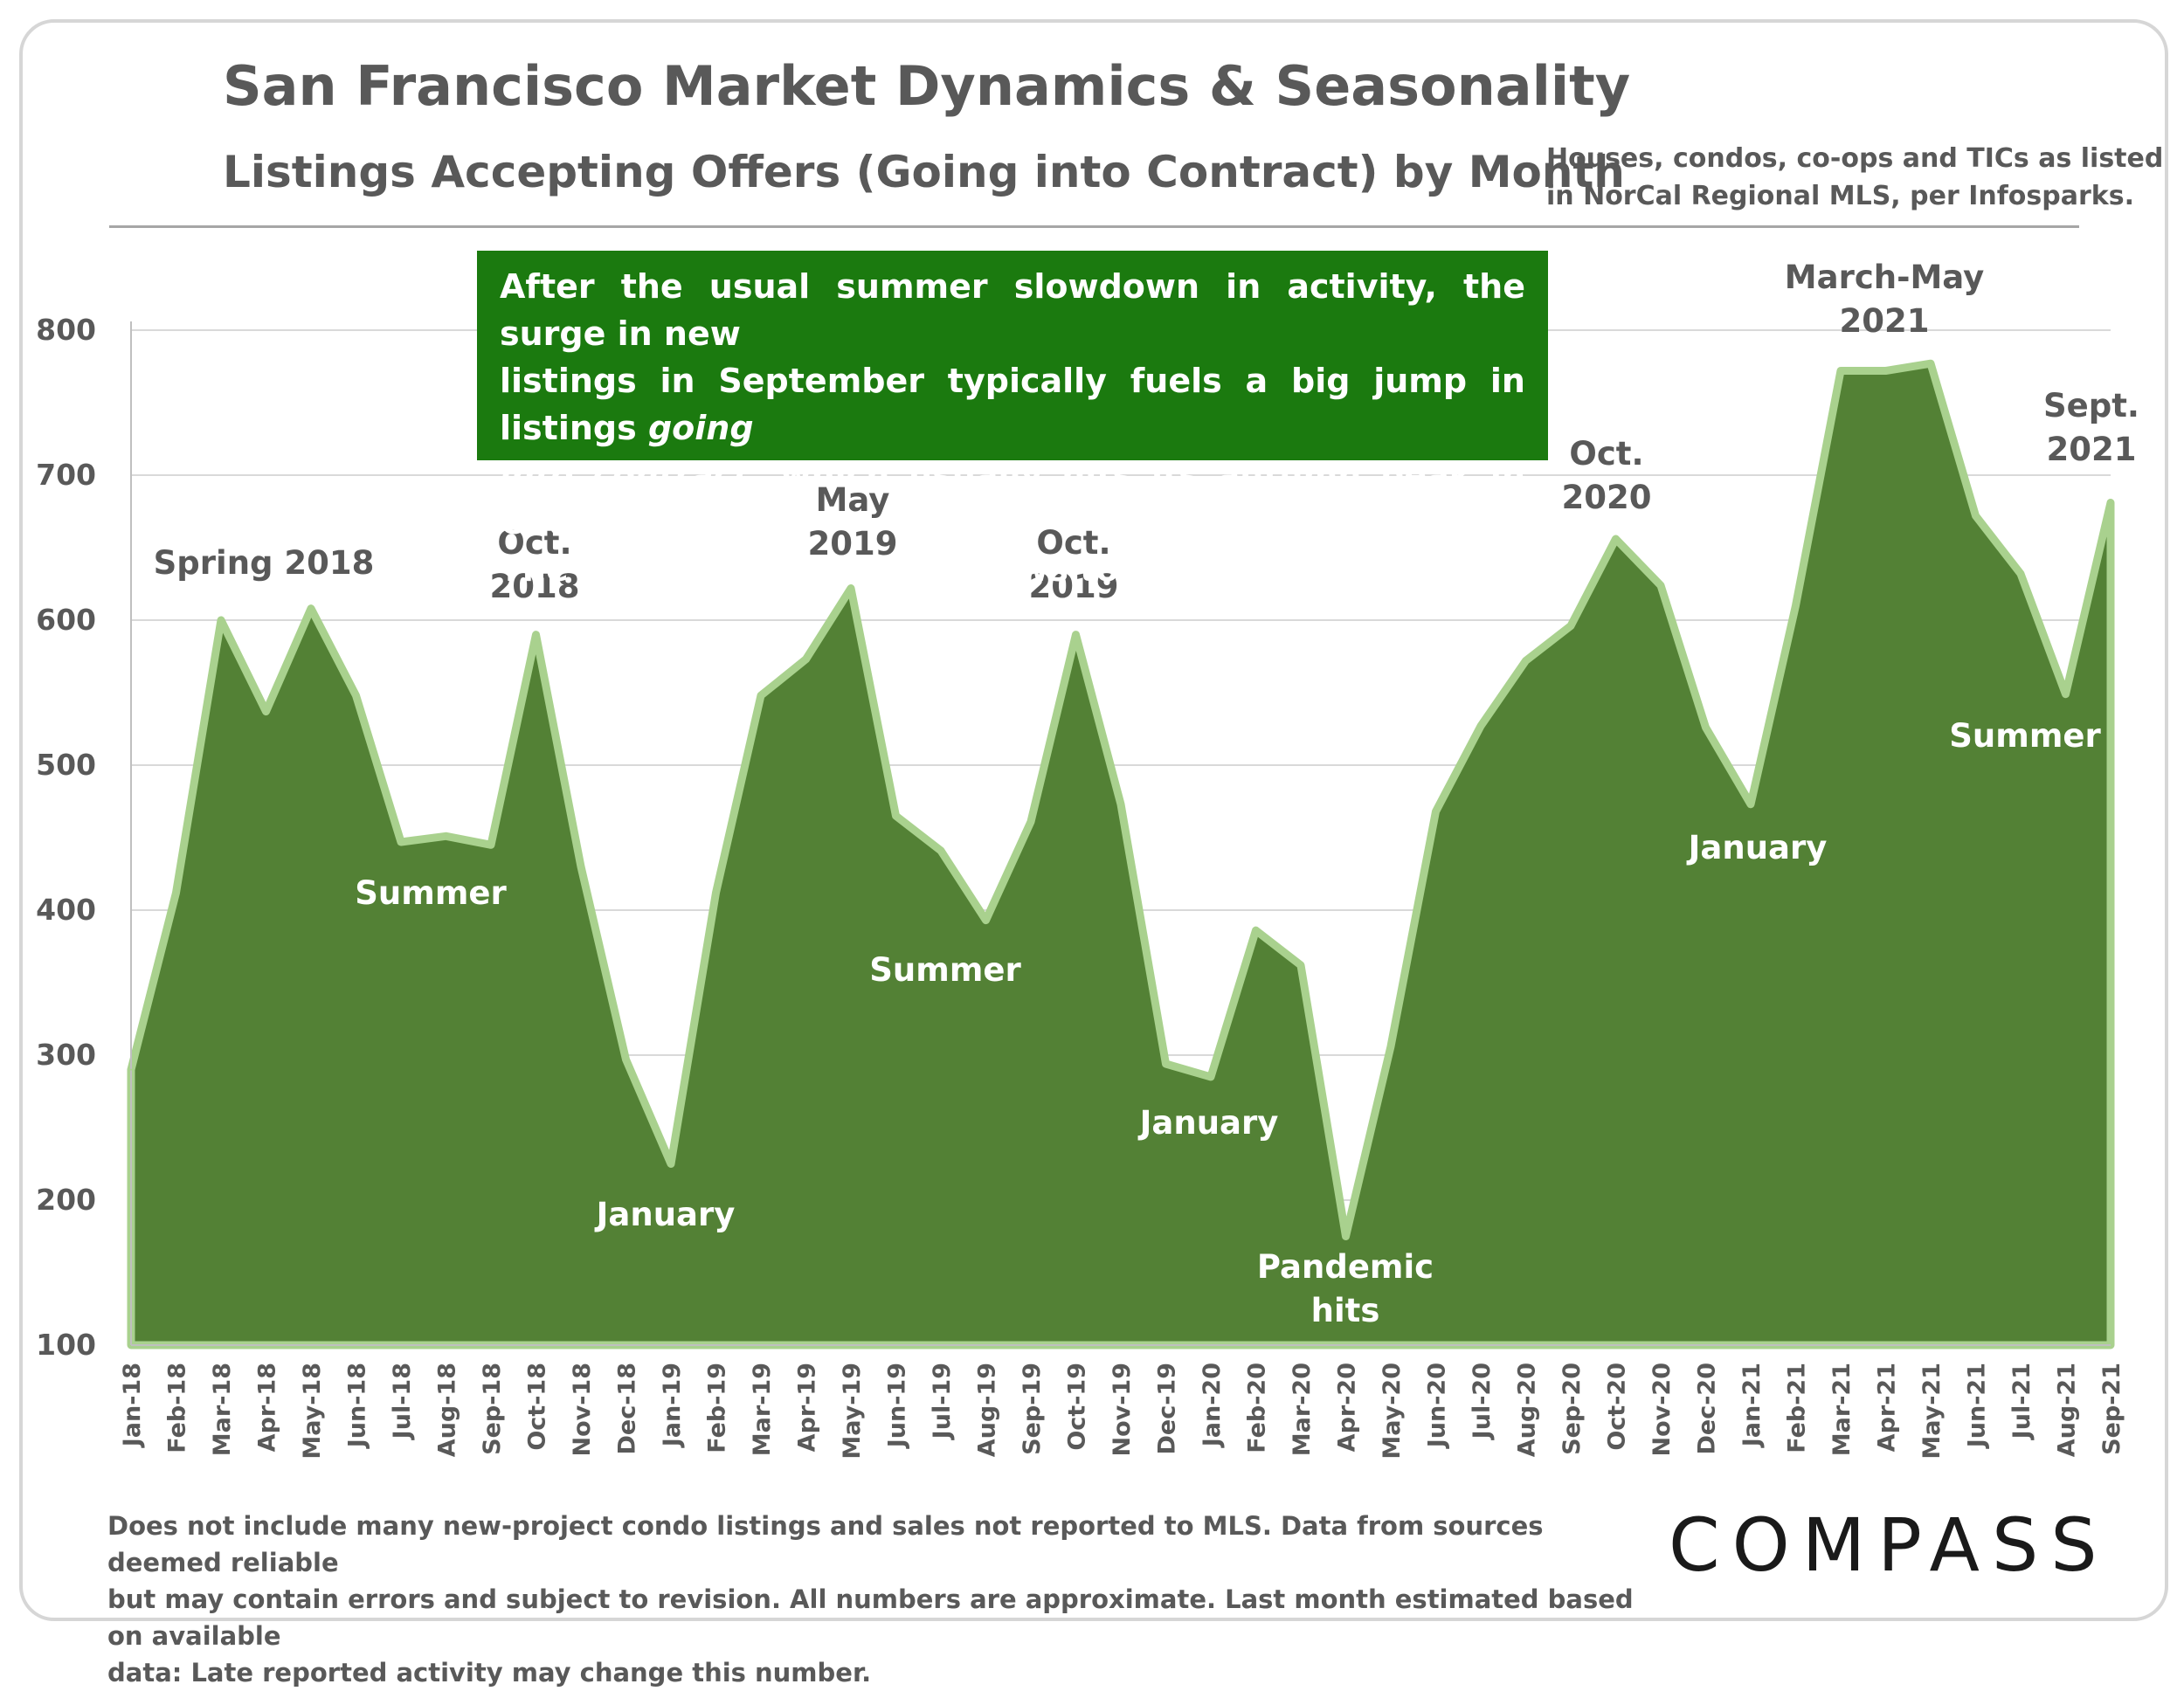 This screenshot has height=1691, width=2184. What do you see at coordinates (535, 586) in the screenshot?
I see `chart-annotation: 2018` at bounding box center [535, 586].